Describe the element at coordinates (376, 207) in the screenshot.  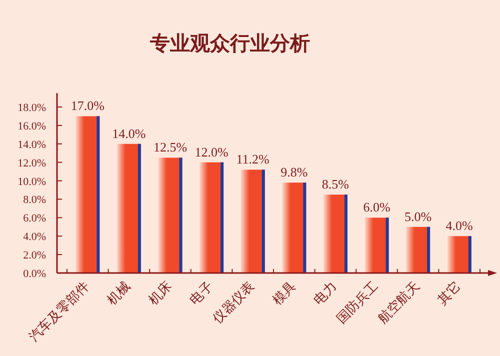
I see `data-label: 6.0%` at that location.